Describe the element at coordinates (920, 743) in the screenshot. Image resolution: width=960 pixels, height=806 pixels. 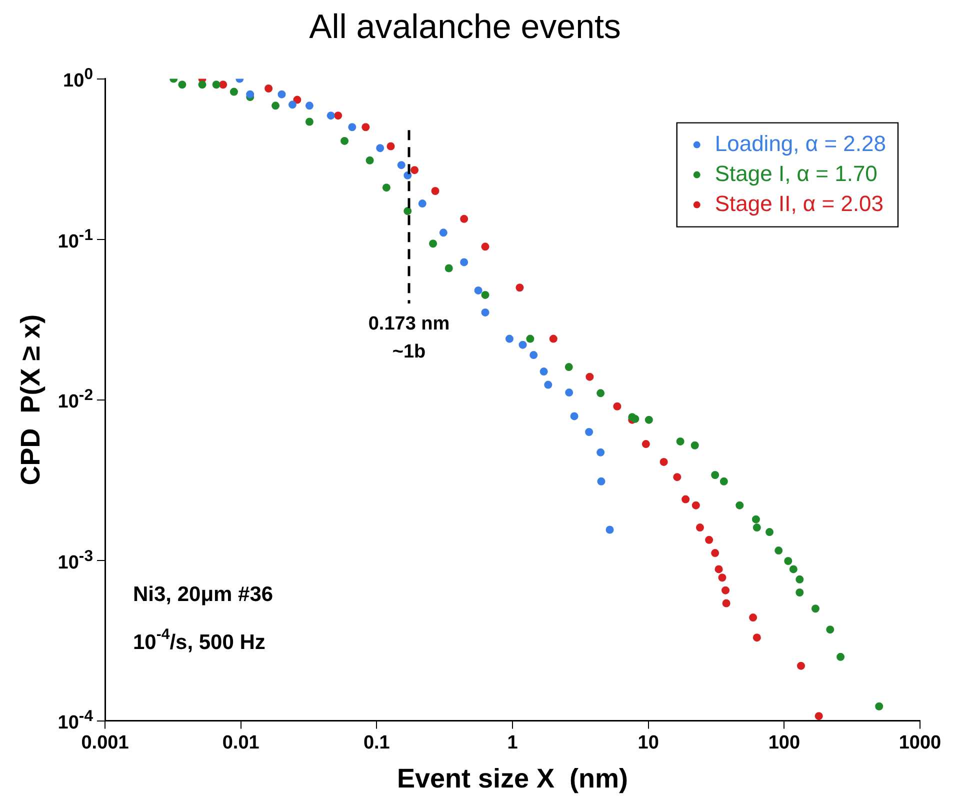
I see `x-tick-label: 1000` at that location.